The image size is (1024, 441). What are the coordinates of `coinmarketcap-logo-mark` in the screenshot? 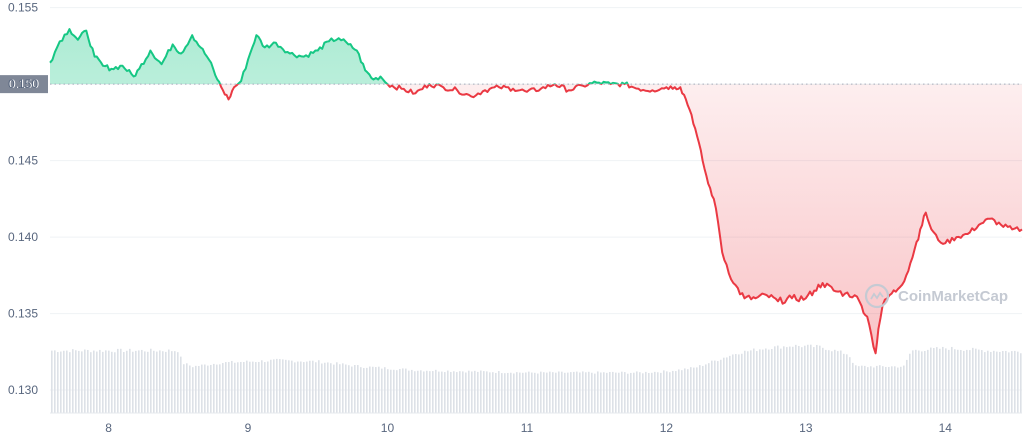 It's located at (877, 295).